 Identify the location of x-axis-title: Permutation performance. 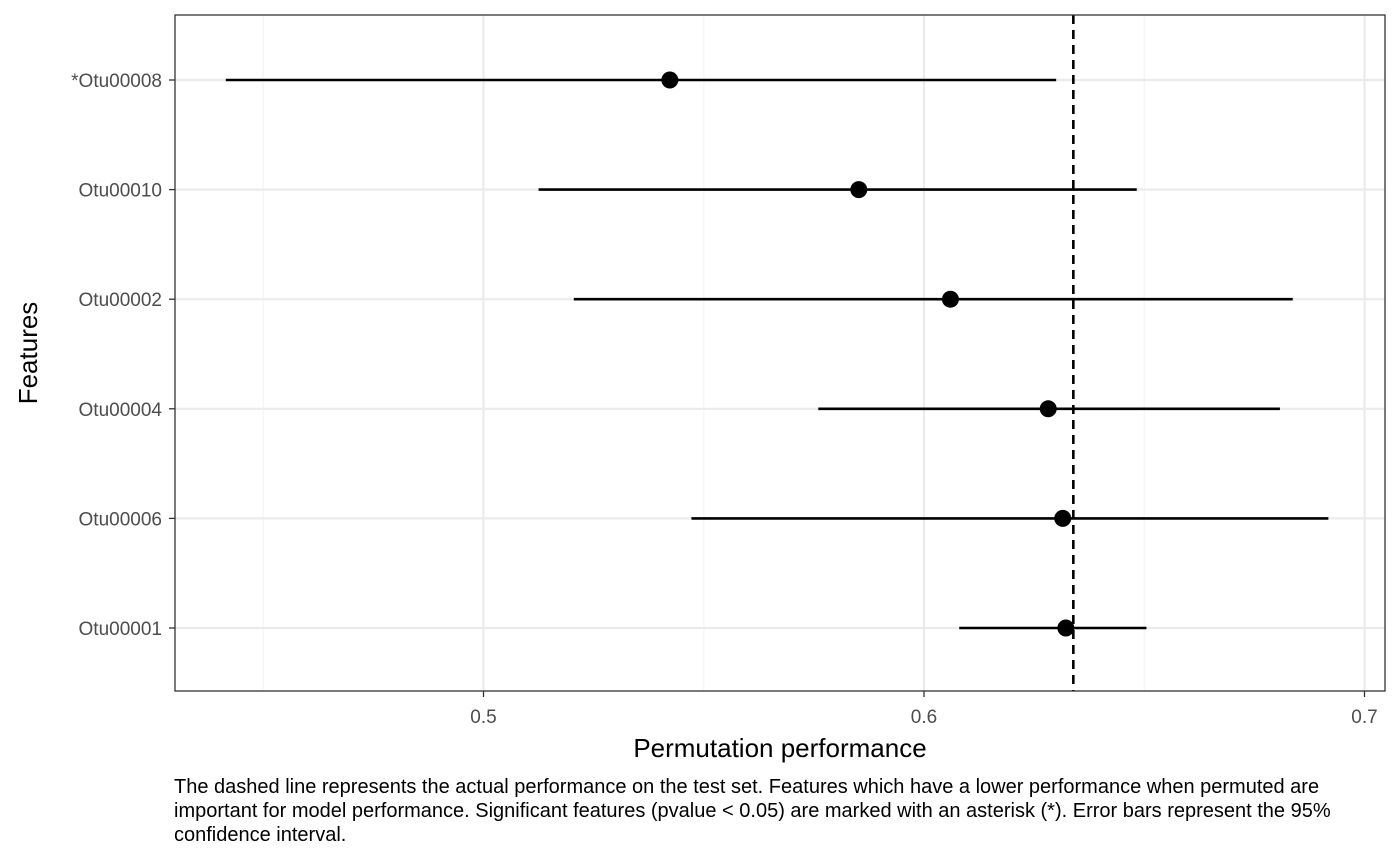
(779, 748).